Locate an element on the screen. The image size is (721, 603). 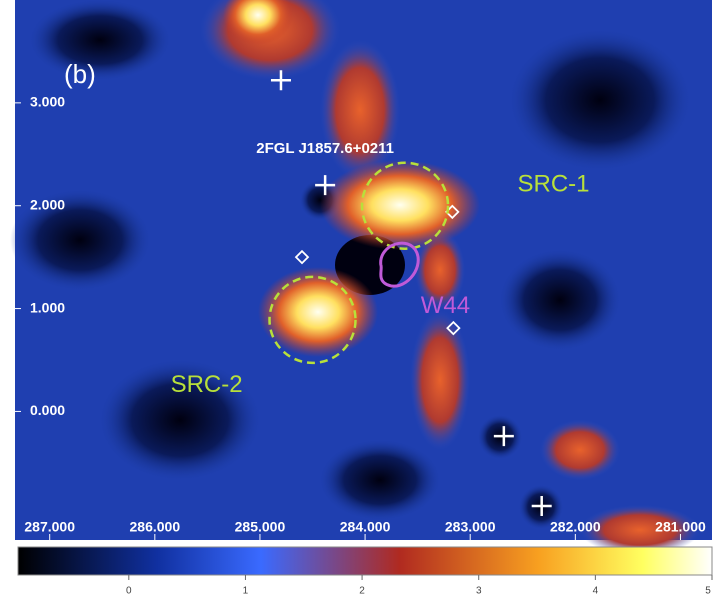
colorbar is located at coordinates (365, 561).